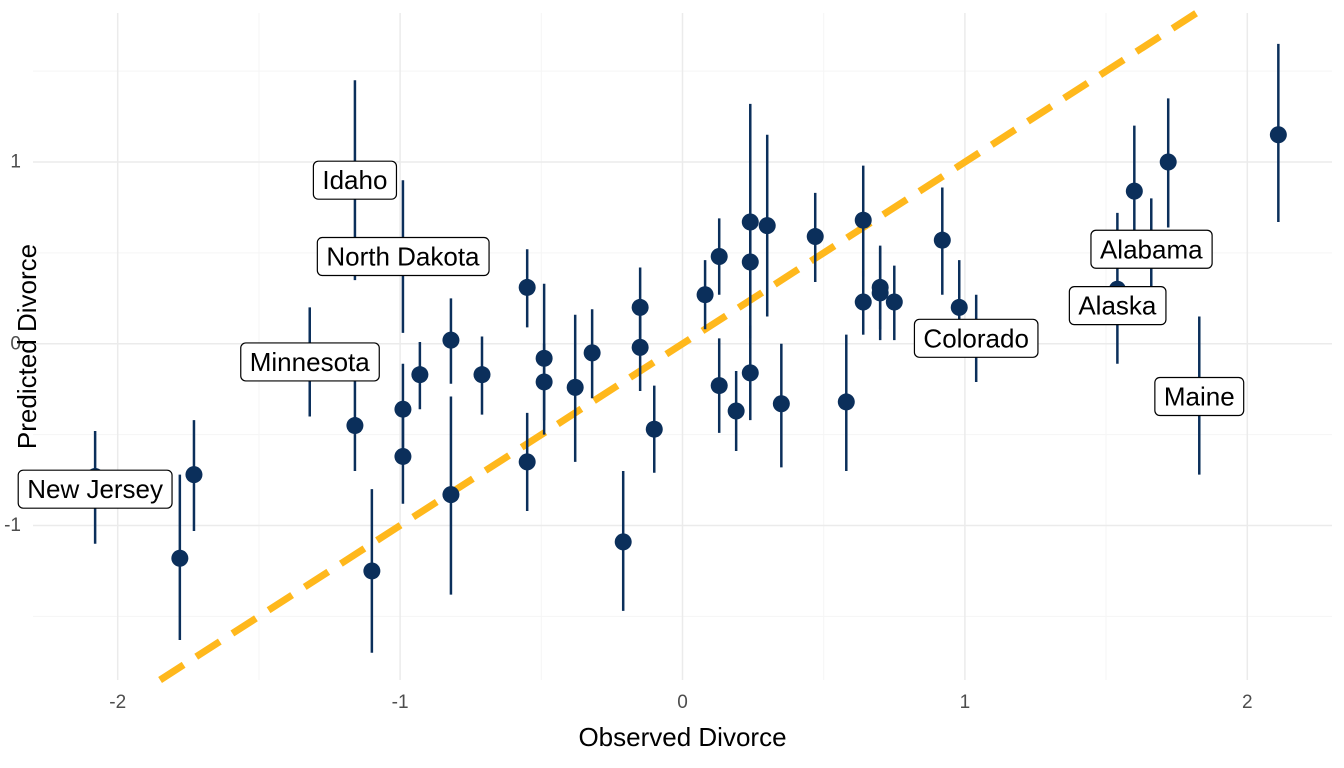 This screenshot has width=1344, height=768. I want to click on y-tick-label: -1, so click(12, 525).